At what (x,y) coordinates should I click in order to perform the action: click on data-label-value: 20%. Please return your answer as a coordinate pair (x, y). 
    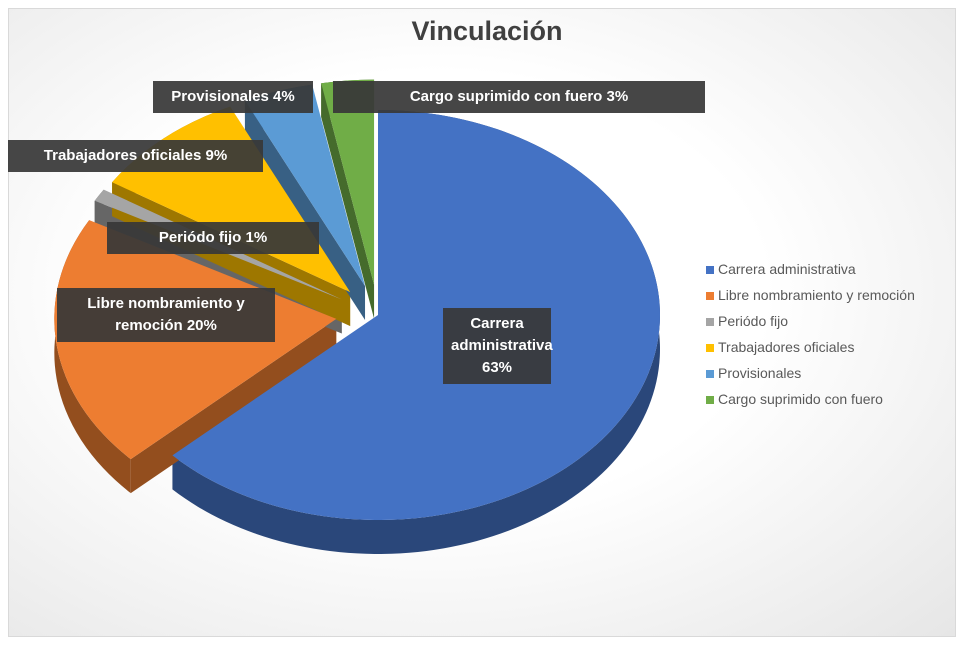
    Looking at the image, I should click on (201, 325).